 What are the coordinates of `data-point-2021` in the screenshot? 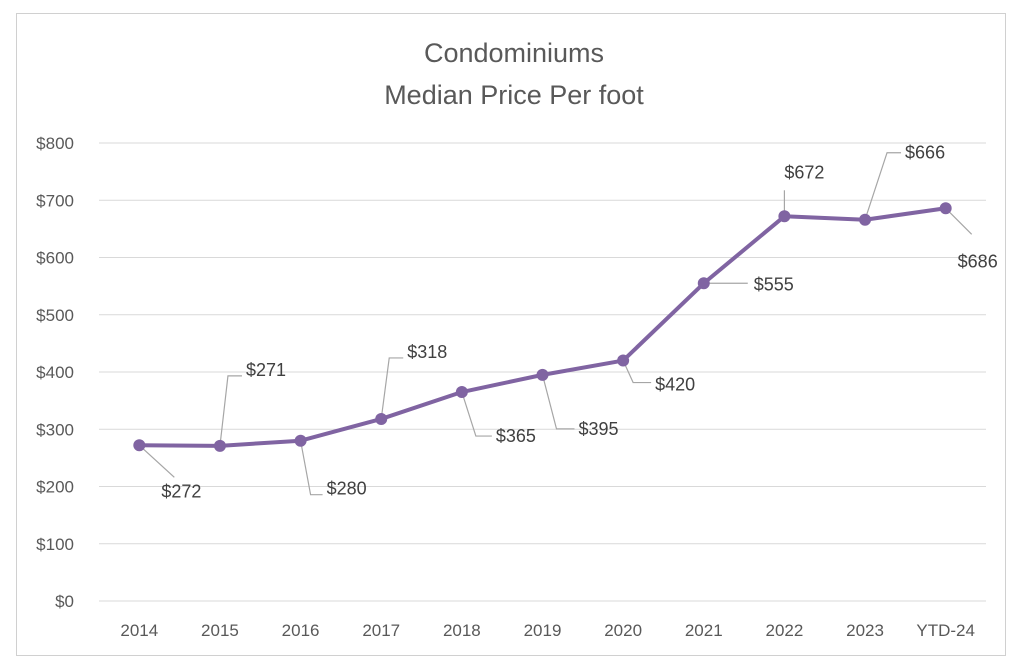 It's located at (703, 283).